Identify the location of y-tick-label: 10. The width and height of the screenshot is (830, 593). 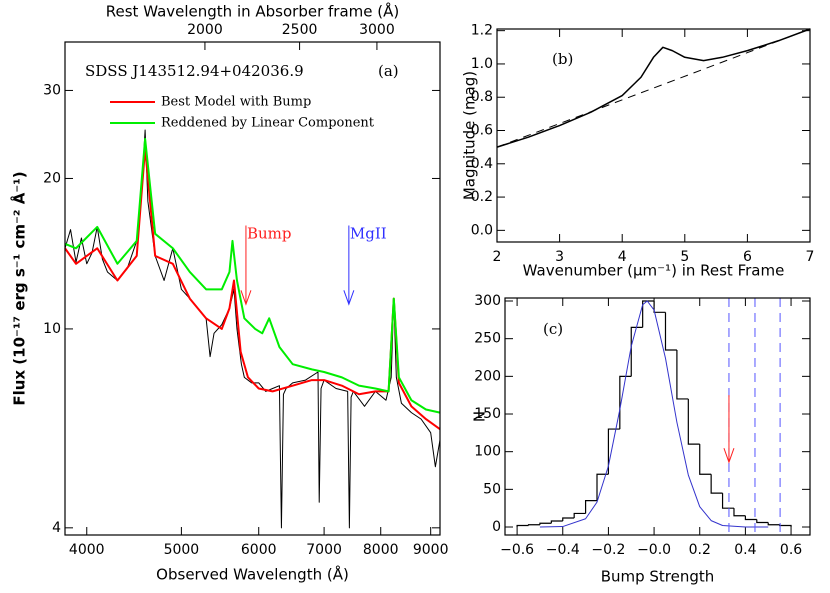
(52, 329).